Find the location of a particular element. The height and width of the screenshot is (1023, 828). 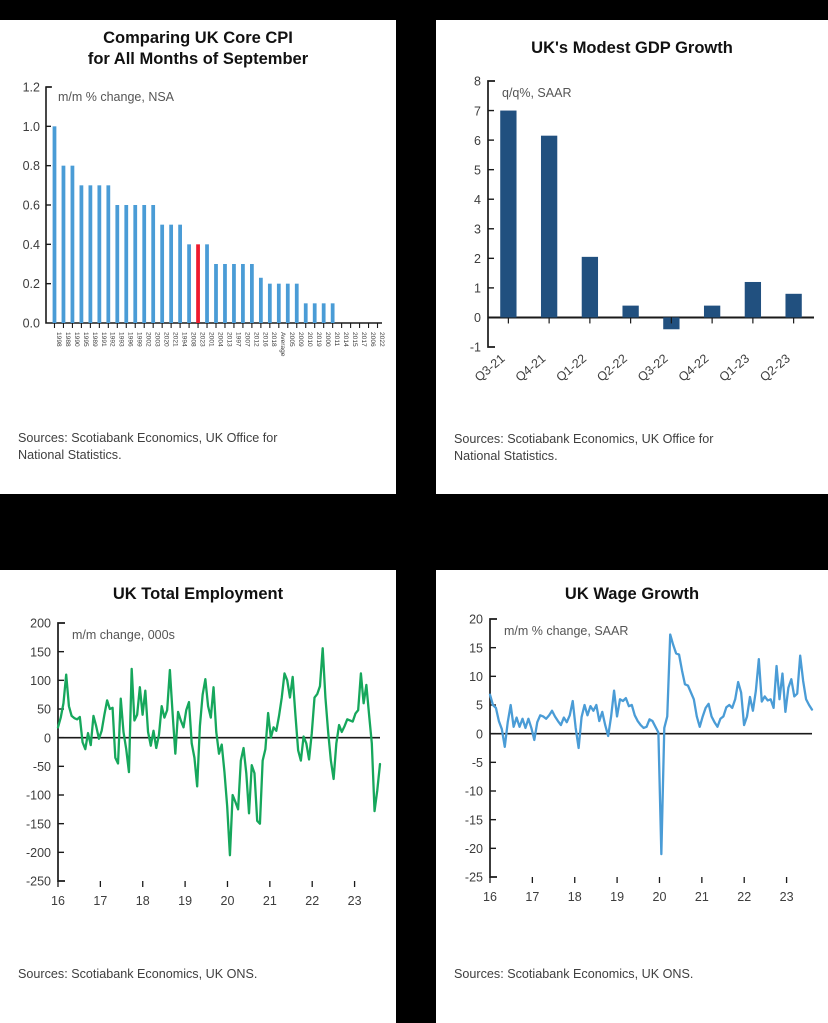

sources-emp: Sources: Scotiabank Economics, UK ONS. is located at coordinates (198, 971).